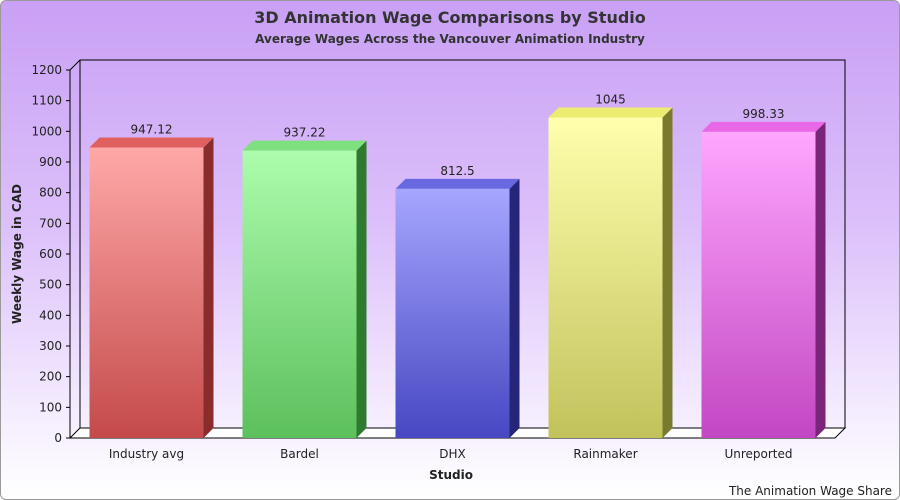 This screenshot has height=500, width=900. I want to click on x-axis-label: Studio, so click(451, 475).